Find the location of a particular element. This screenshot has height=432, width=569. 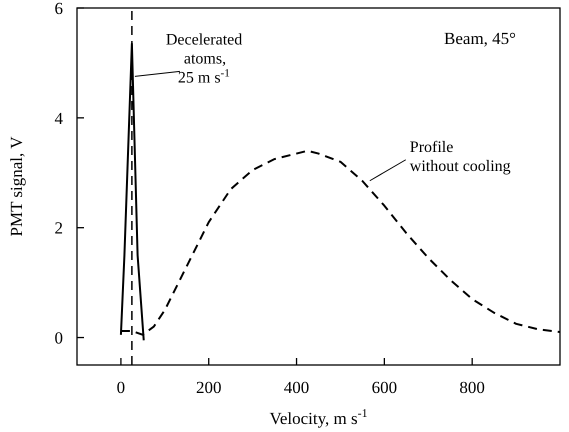

x-tick-label: 0 is located at coordinates (121, 387).